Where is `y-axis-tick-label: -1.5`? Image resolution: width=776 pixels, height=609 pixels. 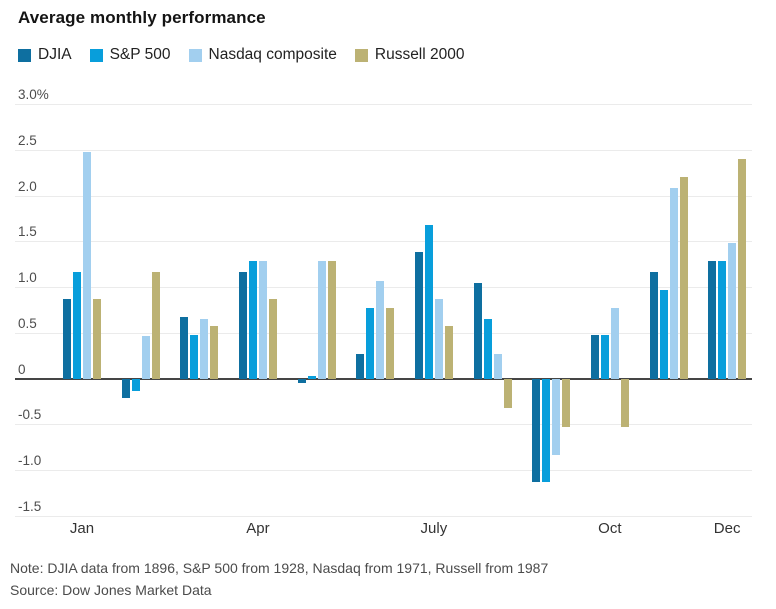
y-axis-tick-label: -1.5 is located at coordinates (30, 506).